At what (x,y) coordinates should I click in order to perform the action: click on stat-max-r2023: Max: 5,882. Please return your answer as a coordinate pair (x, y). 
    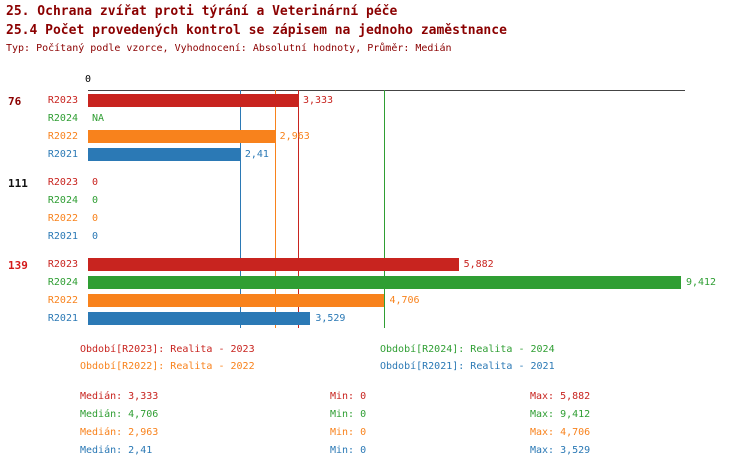
    Looking at the image, I should click on (560, 396).